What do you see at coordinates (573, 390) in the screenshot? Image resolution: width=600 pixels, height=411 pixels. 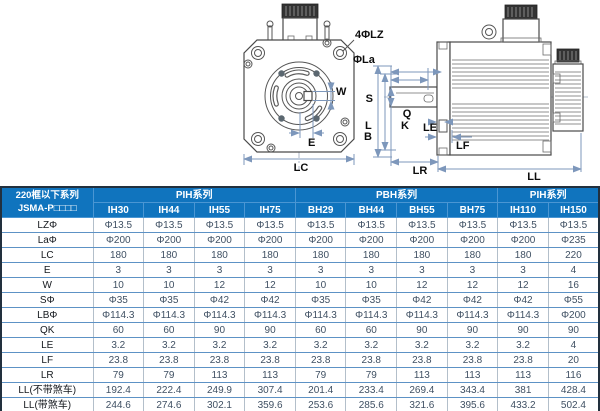 I see `dimension-value-cell: 428.4` at bounding box center [573, 390].